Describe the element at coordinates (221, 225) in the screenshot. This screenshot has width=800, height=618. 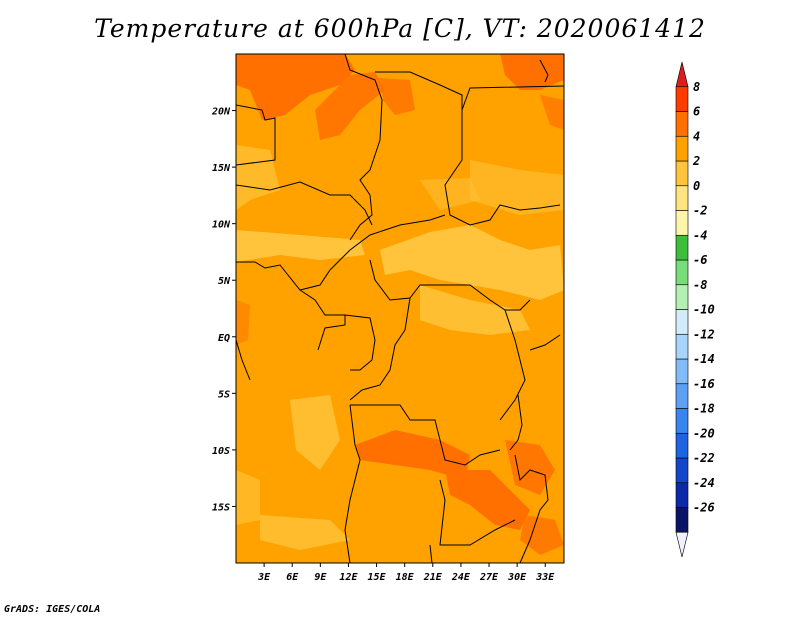
I see `lat-tick-label: 10N` at that location.